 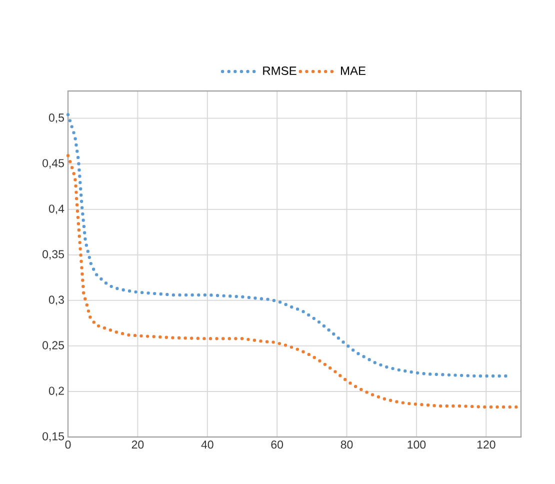 I want to click on x-tick-label: 100, so click(x=417, y=444).